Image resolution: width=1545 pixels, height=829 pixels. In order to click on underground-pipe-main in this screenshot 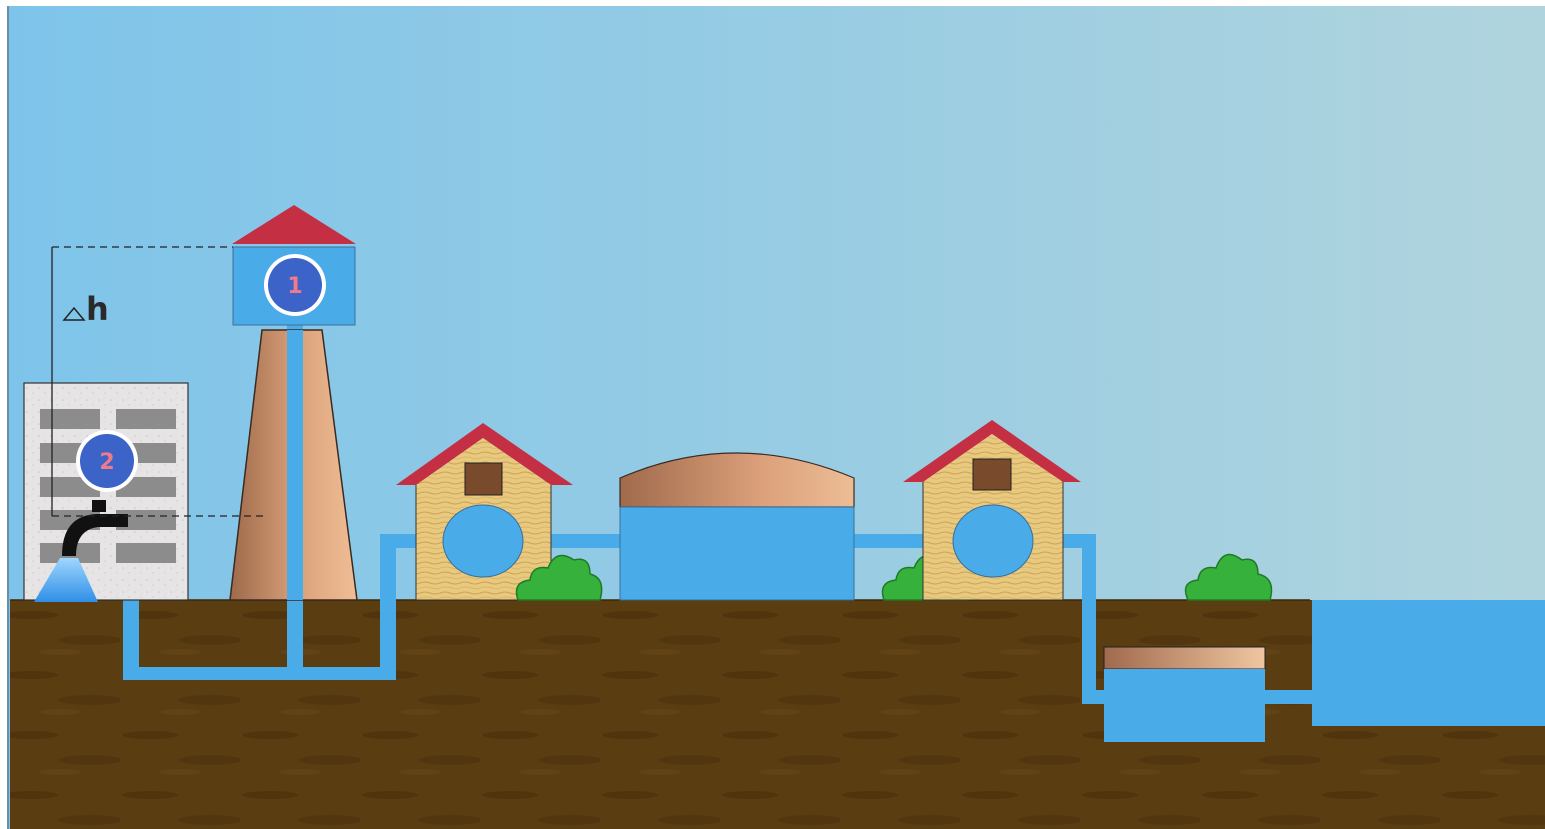, I will do `click(259, 673)`.